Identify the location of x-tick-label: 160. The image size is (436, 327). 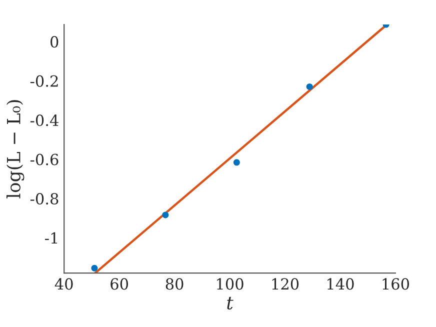
(396, 284).